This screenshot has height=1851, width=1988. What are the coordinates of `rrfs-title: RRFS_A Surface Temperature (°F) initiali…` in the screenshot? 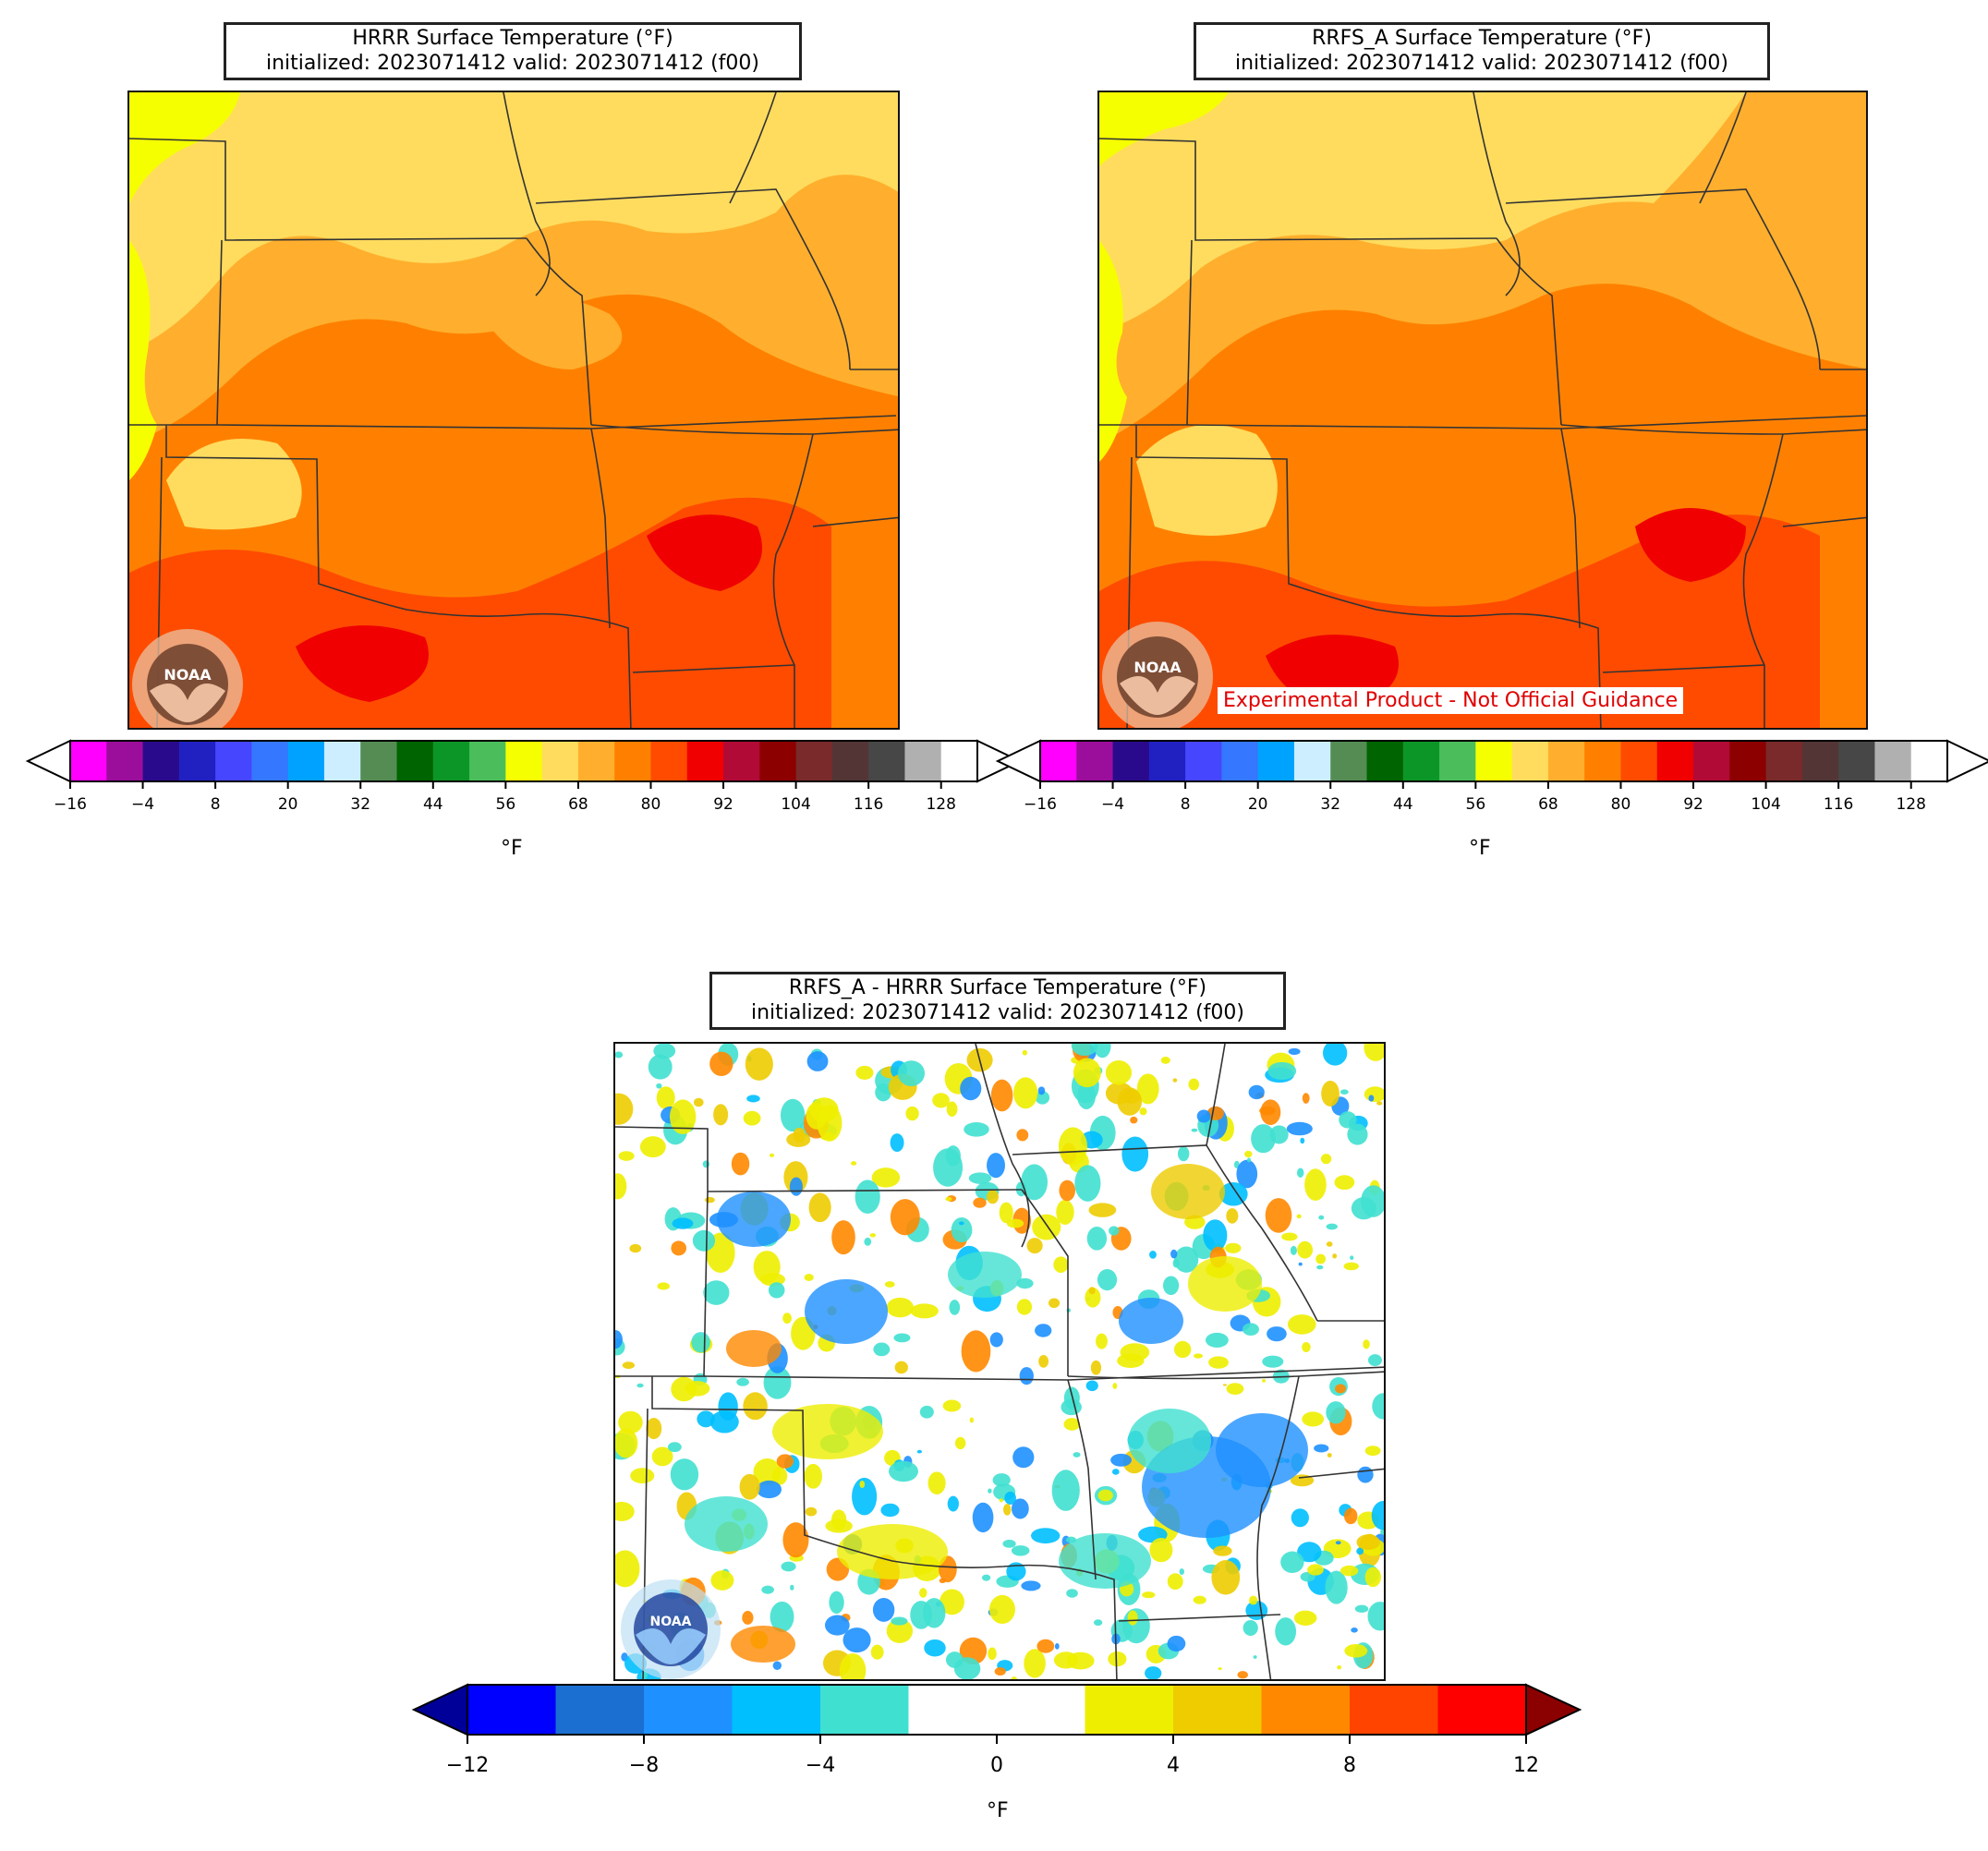 It's located at (1482, 51).